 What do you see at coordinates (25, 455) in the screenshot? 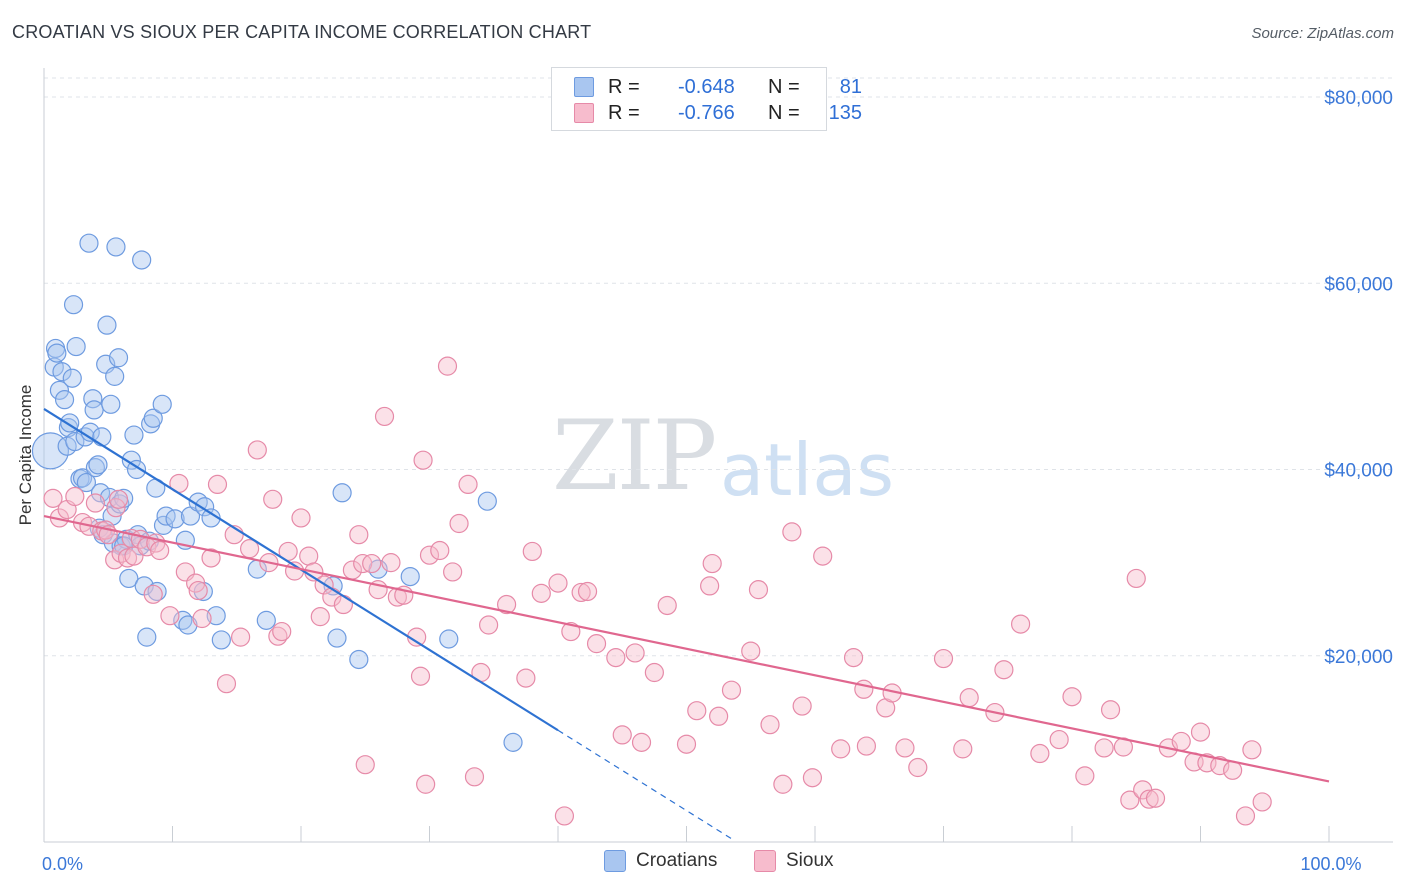
I see `y-axis-title: Per Capita Income` at bounding box center [25, 455].